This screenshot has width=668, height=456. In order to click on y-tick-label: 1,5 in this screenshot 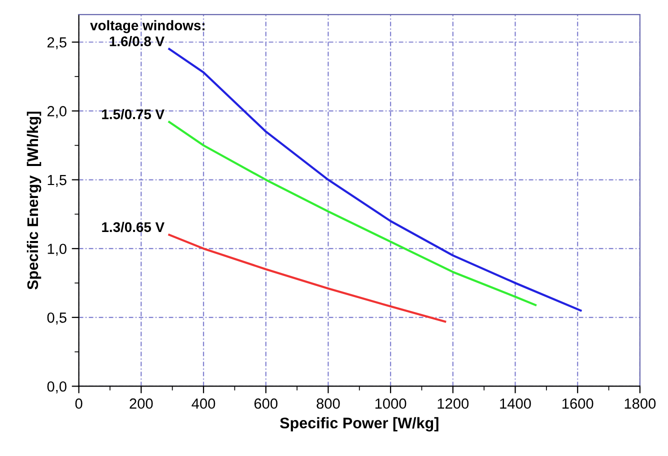, I will do `click(57, 181)`.